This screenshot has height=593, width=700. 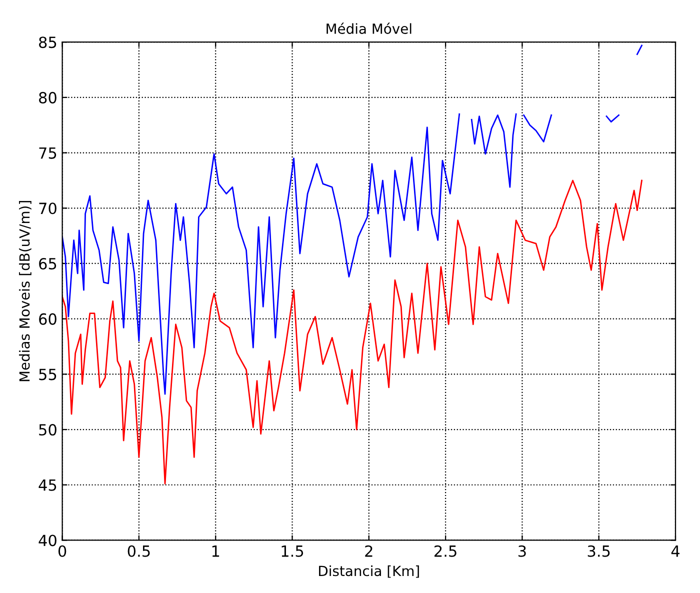 I want to click on x-tick-label: 0, so click(x=62, y=551).